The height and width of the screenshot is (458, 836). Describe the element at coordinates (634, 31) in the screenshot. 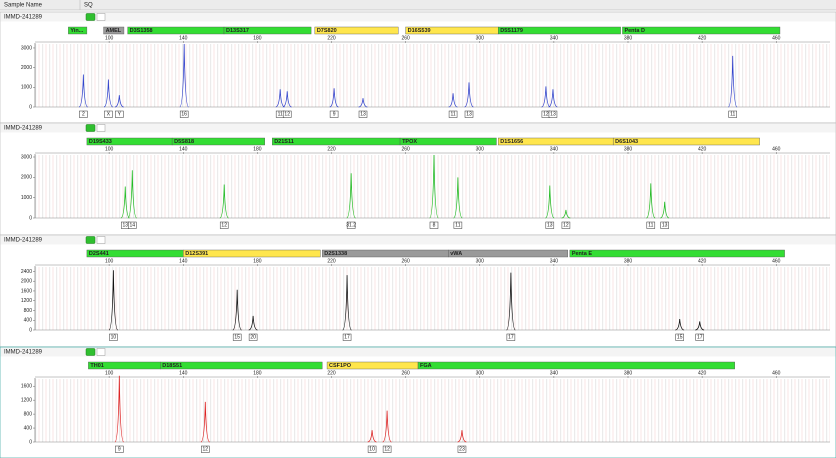

I see `marker-label: Penta D` at that location.